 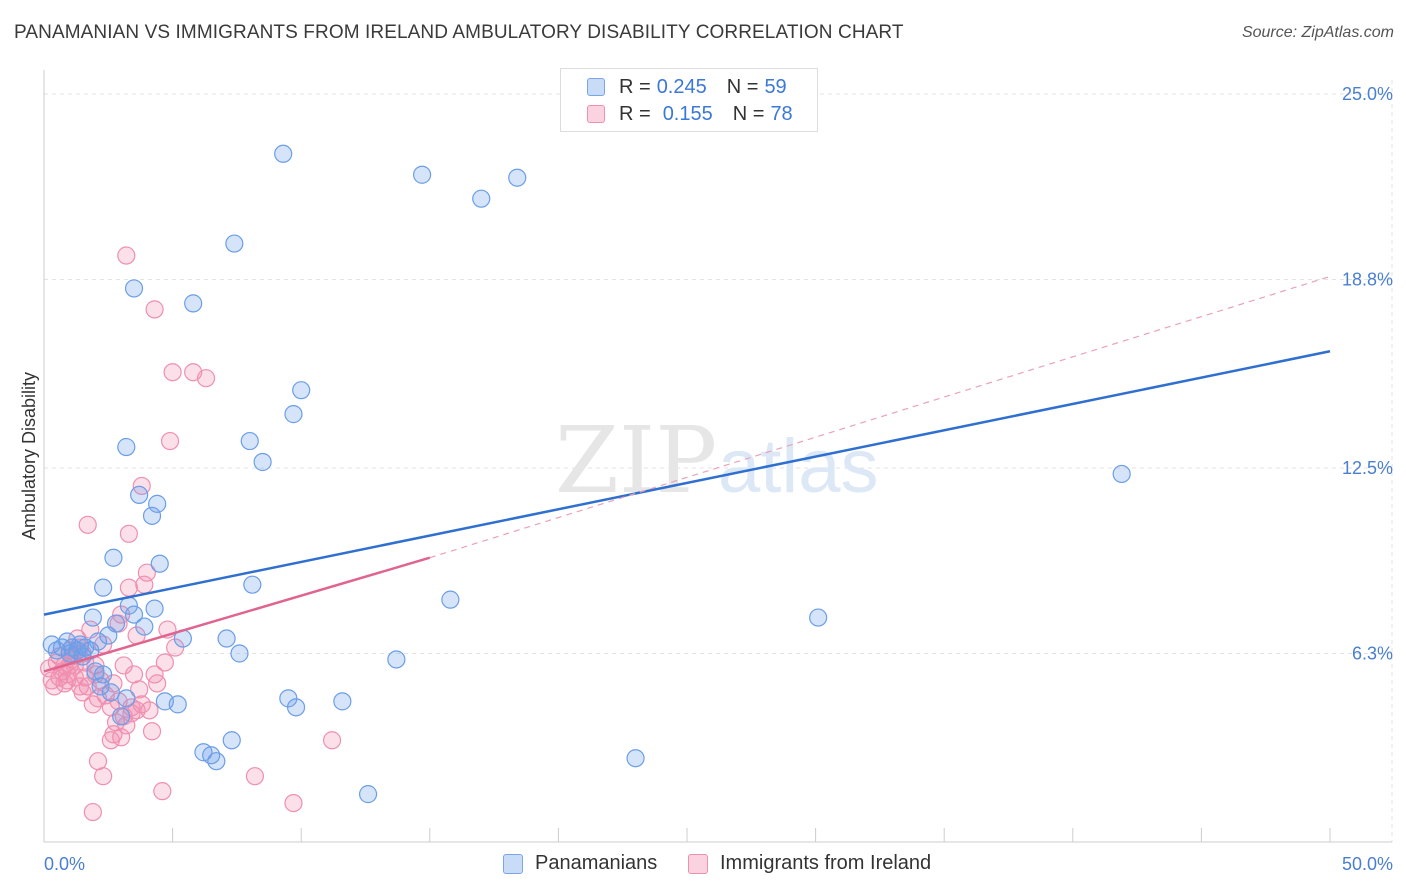 I want to click on y-tick-label: 18.8%, so click(x=1367, y=279).